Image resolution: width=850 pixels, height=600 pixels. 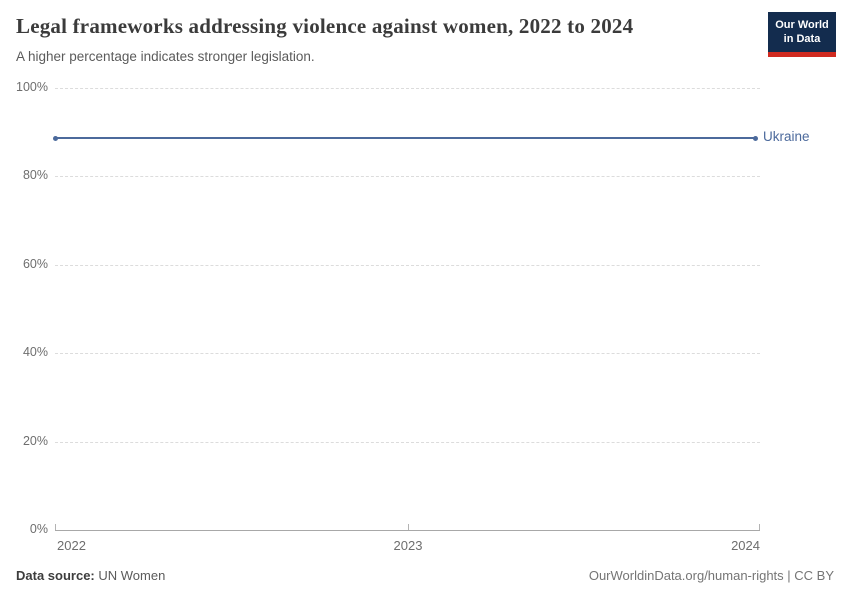 I want to click on series-line-ukraine, so click(x=405, y=138).